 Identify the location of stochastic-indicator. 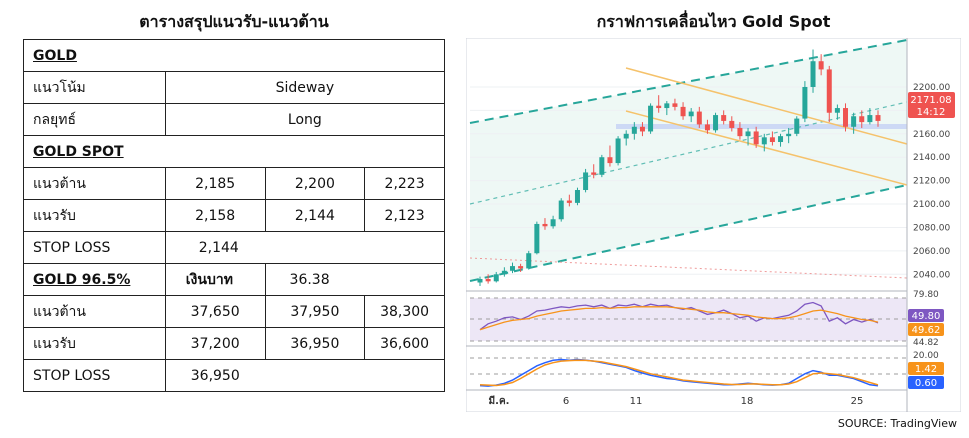
(679, 372).